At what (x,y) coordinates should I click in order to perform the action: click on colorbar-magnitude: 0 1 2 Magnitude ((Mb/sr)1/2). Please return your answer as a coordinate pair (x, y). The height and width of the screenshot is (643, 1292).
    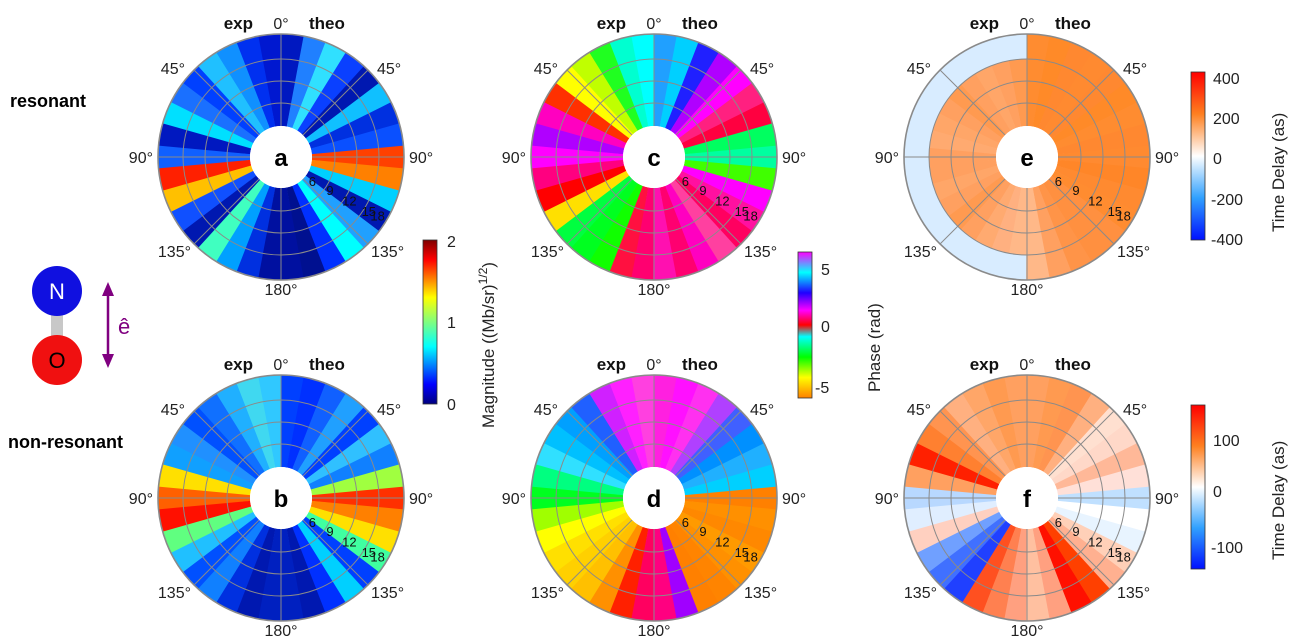
    Looking at the image, I should click on (460, 331).